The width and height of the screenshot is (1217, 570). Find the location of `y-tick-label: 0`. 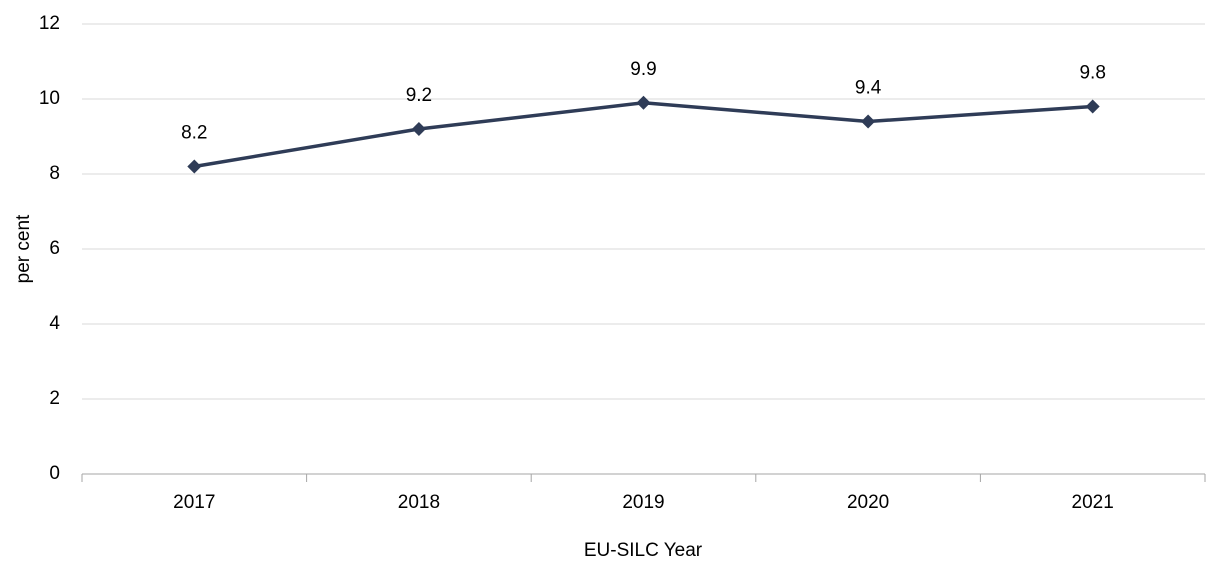

y-tick-label: 0 is located at coordinates (54, 473).